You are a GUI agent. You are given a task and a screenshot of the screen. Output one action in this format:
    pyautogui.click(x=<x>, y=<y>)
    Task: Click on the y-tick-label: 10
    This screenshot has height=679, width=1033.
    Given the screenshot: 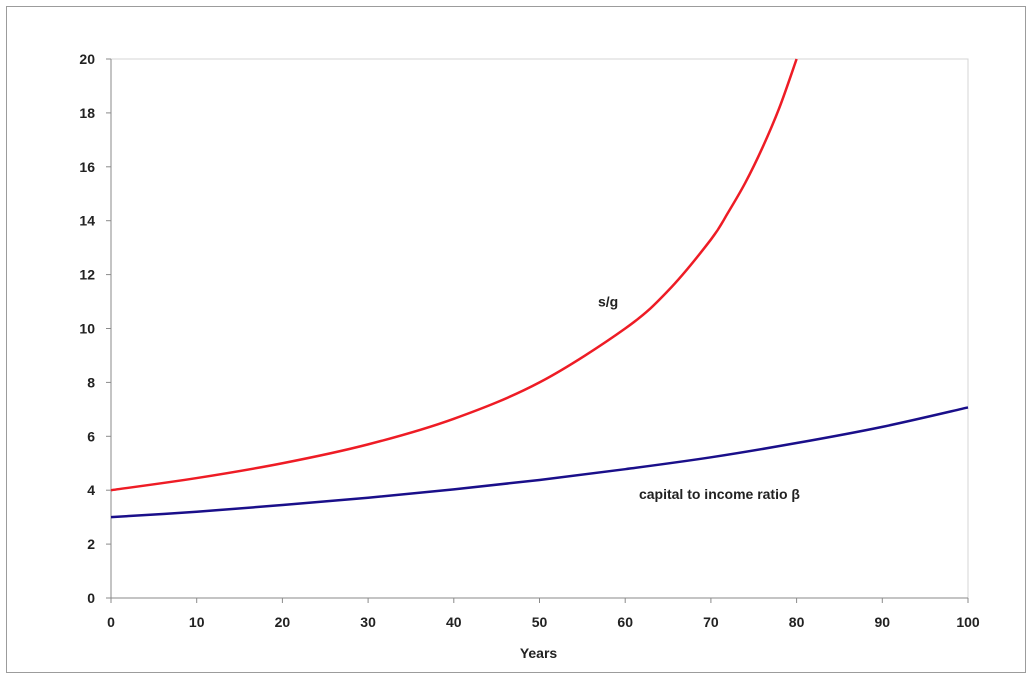 What is the action you would take?
    pyautogui.click(x=87, y=329)
    